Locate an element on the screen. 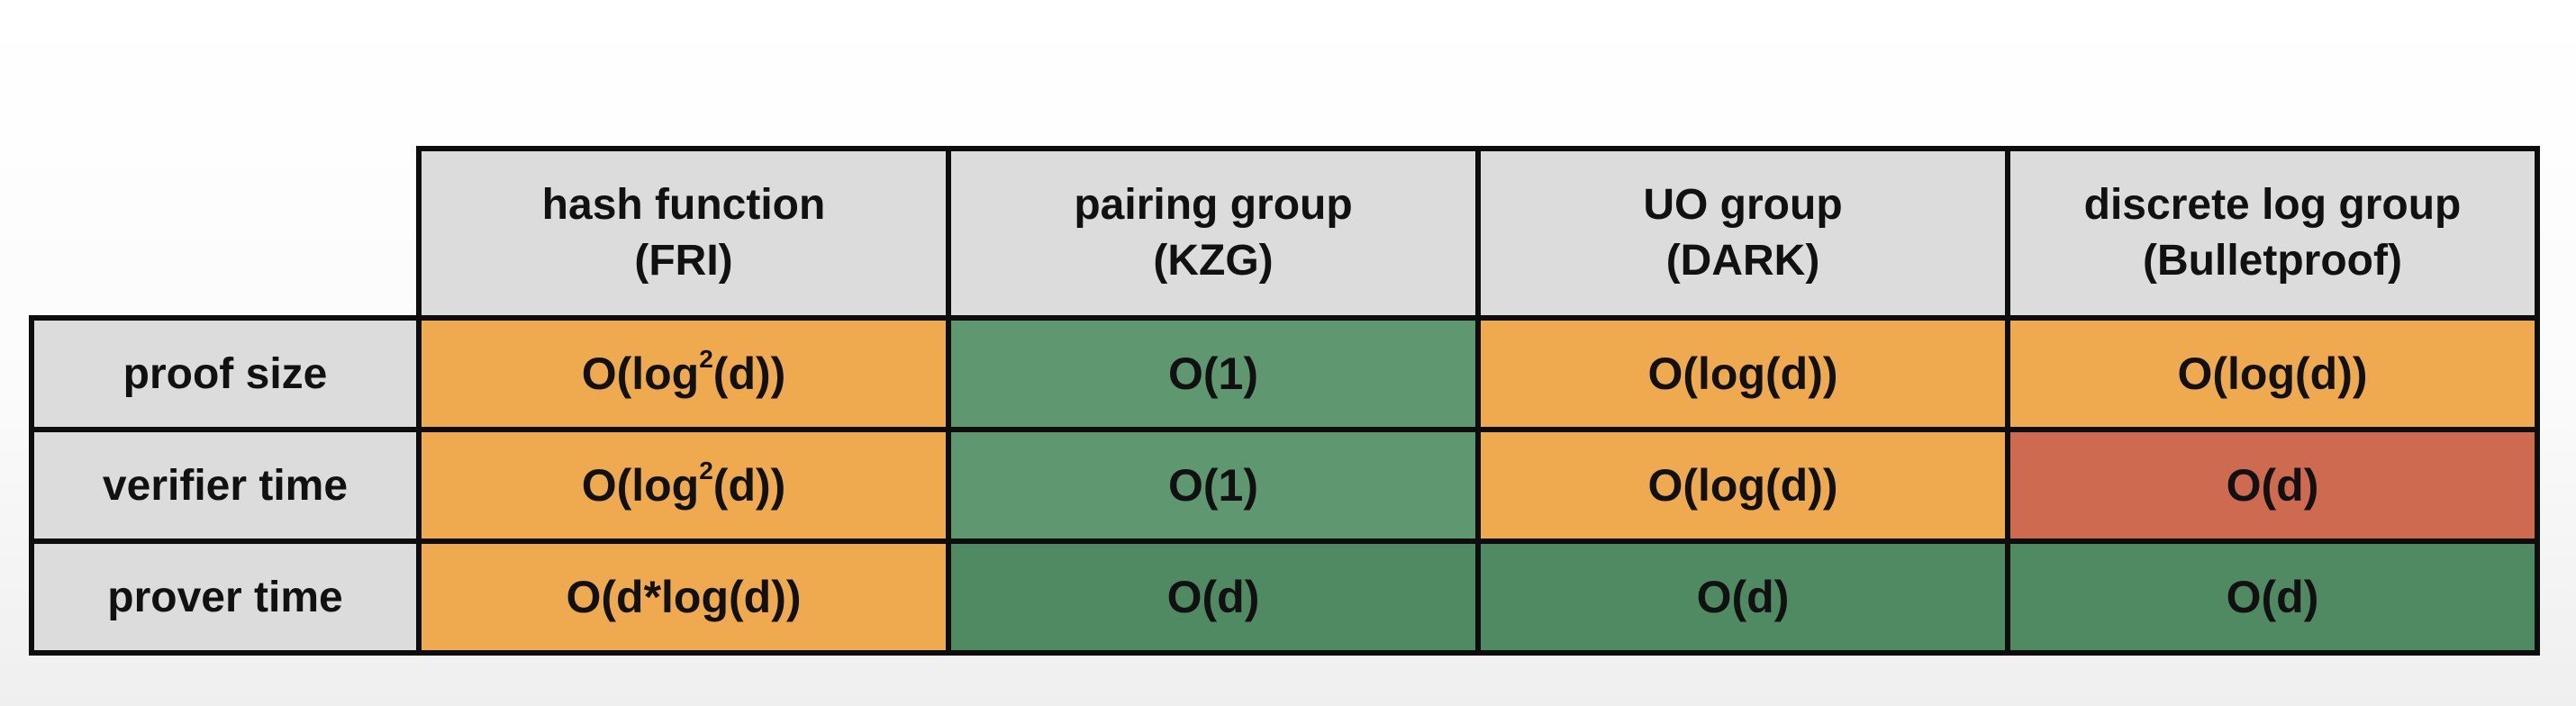 The height and width of the screenshot is (706, 2576). column-header-line2: (FRI) is located at coordinates (683, 261).